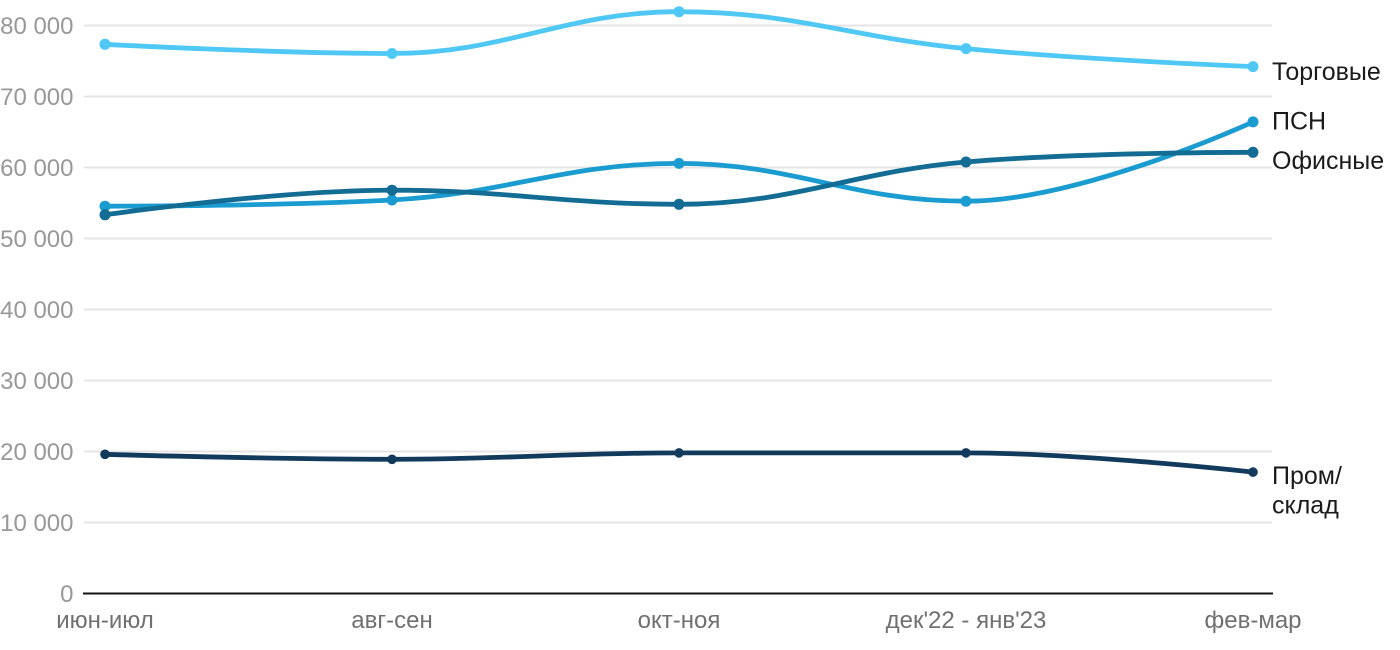 Image resolution: width=1400 pixels, height=650 pixels. I want to click on svg-text: Пром/, so click(1307, 476).